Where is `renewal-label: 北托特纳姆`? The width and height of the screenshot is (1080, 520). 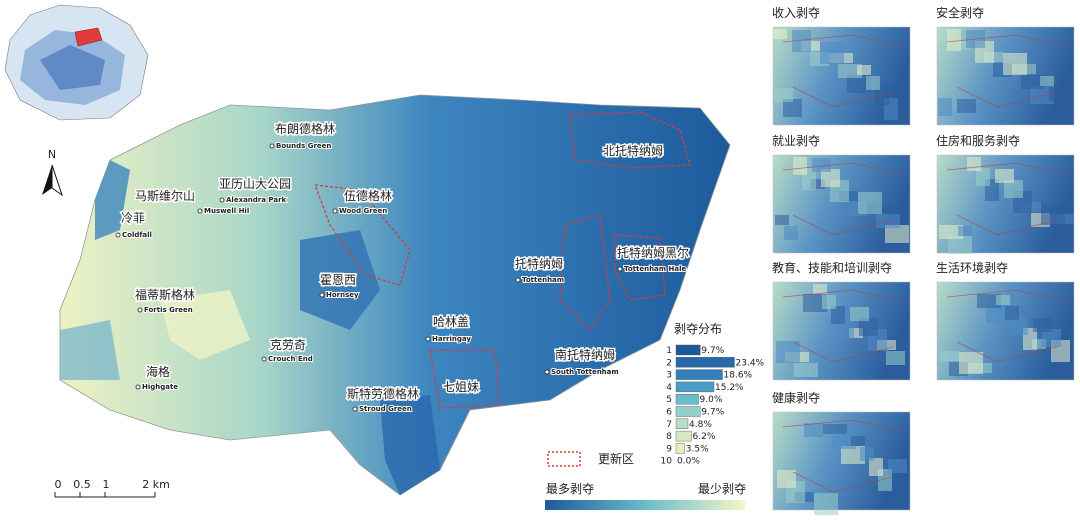
renewal-label: 北托特纳姆 is located at coordinates (633, 150).